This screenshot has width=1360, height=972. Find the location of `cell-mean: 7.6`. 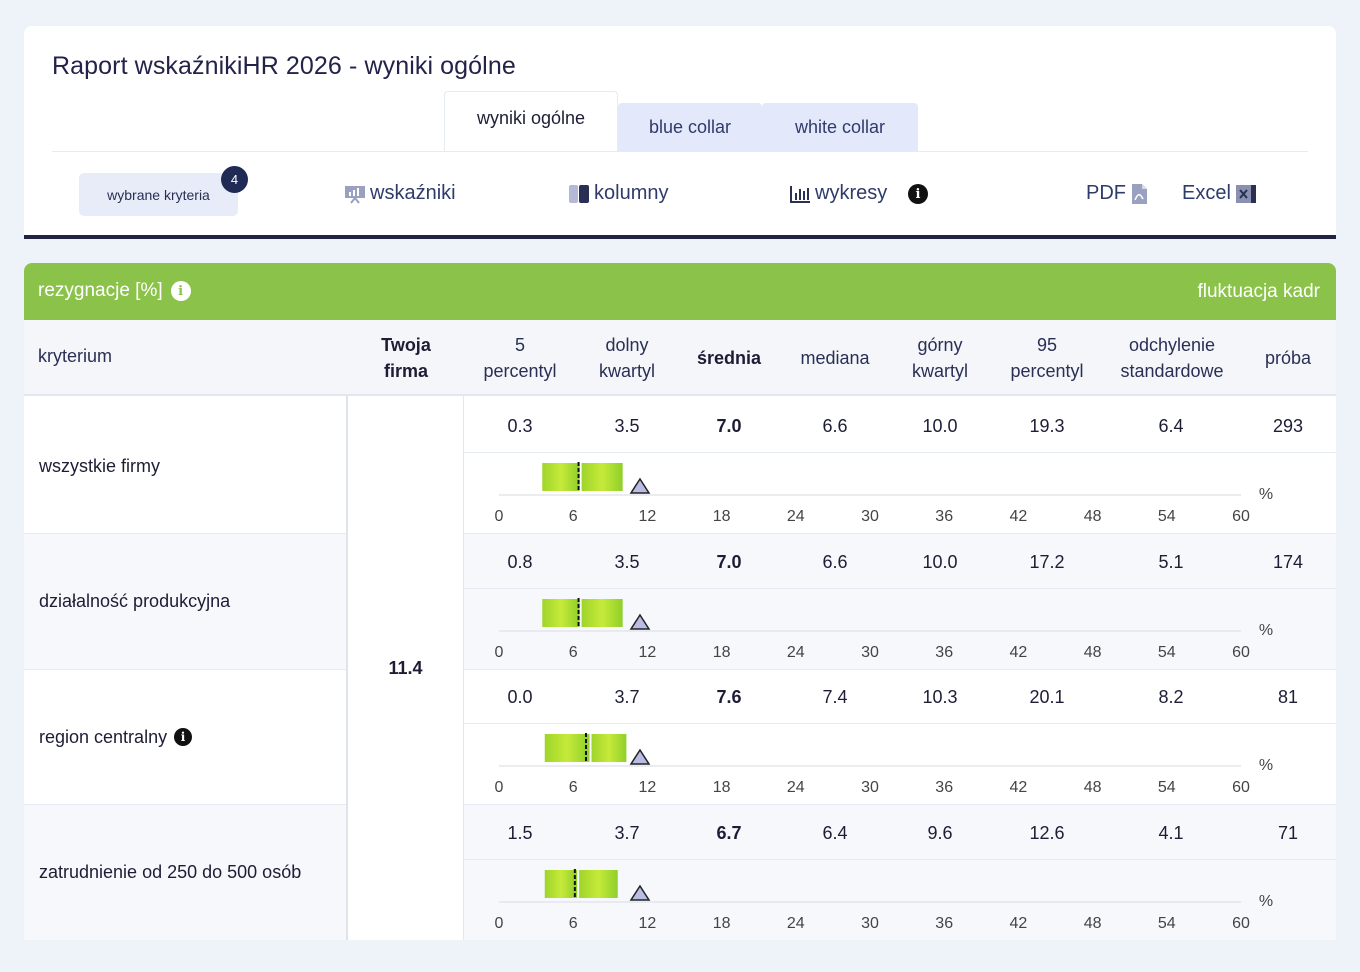

cell-mean: 7.6 is located at coordinates (729, 697).